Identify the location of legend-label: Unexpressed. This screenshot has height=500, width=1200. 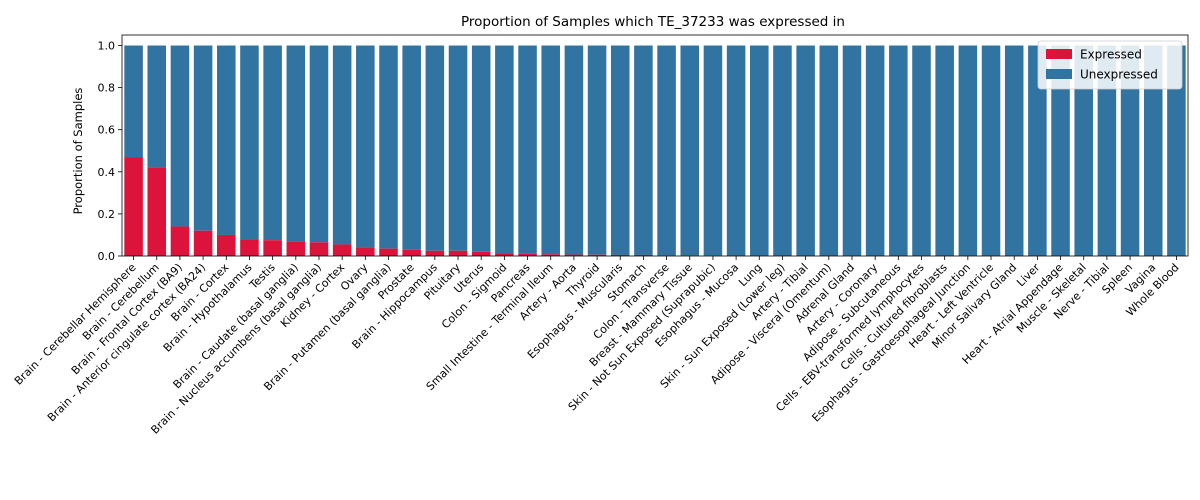
(1119, 75).